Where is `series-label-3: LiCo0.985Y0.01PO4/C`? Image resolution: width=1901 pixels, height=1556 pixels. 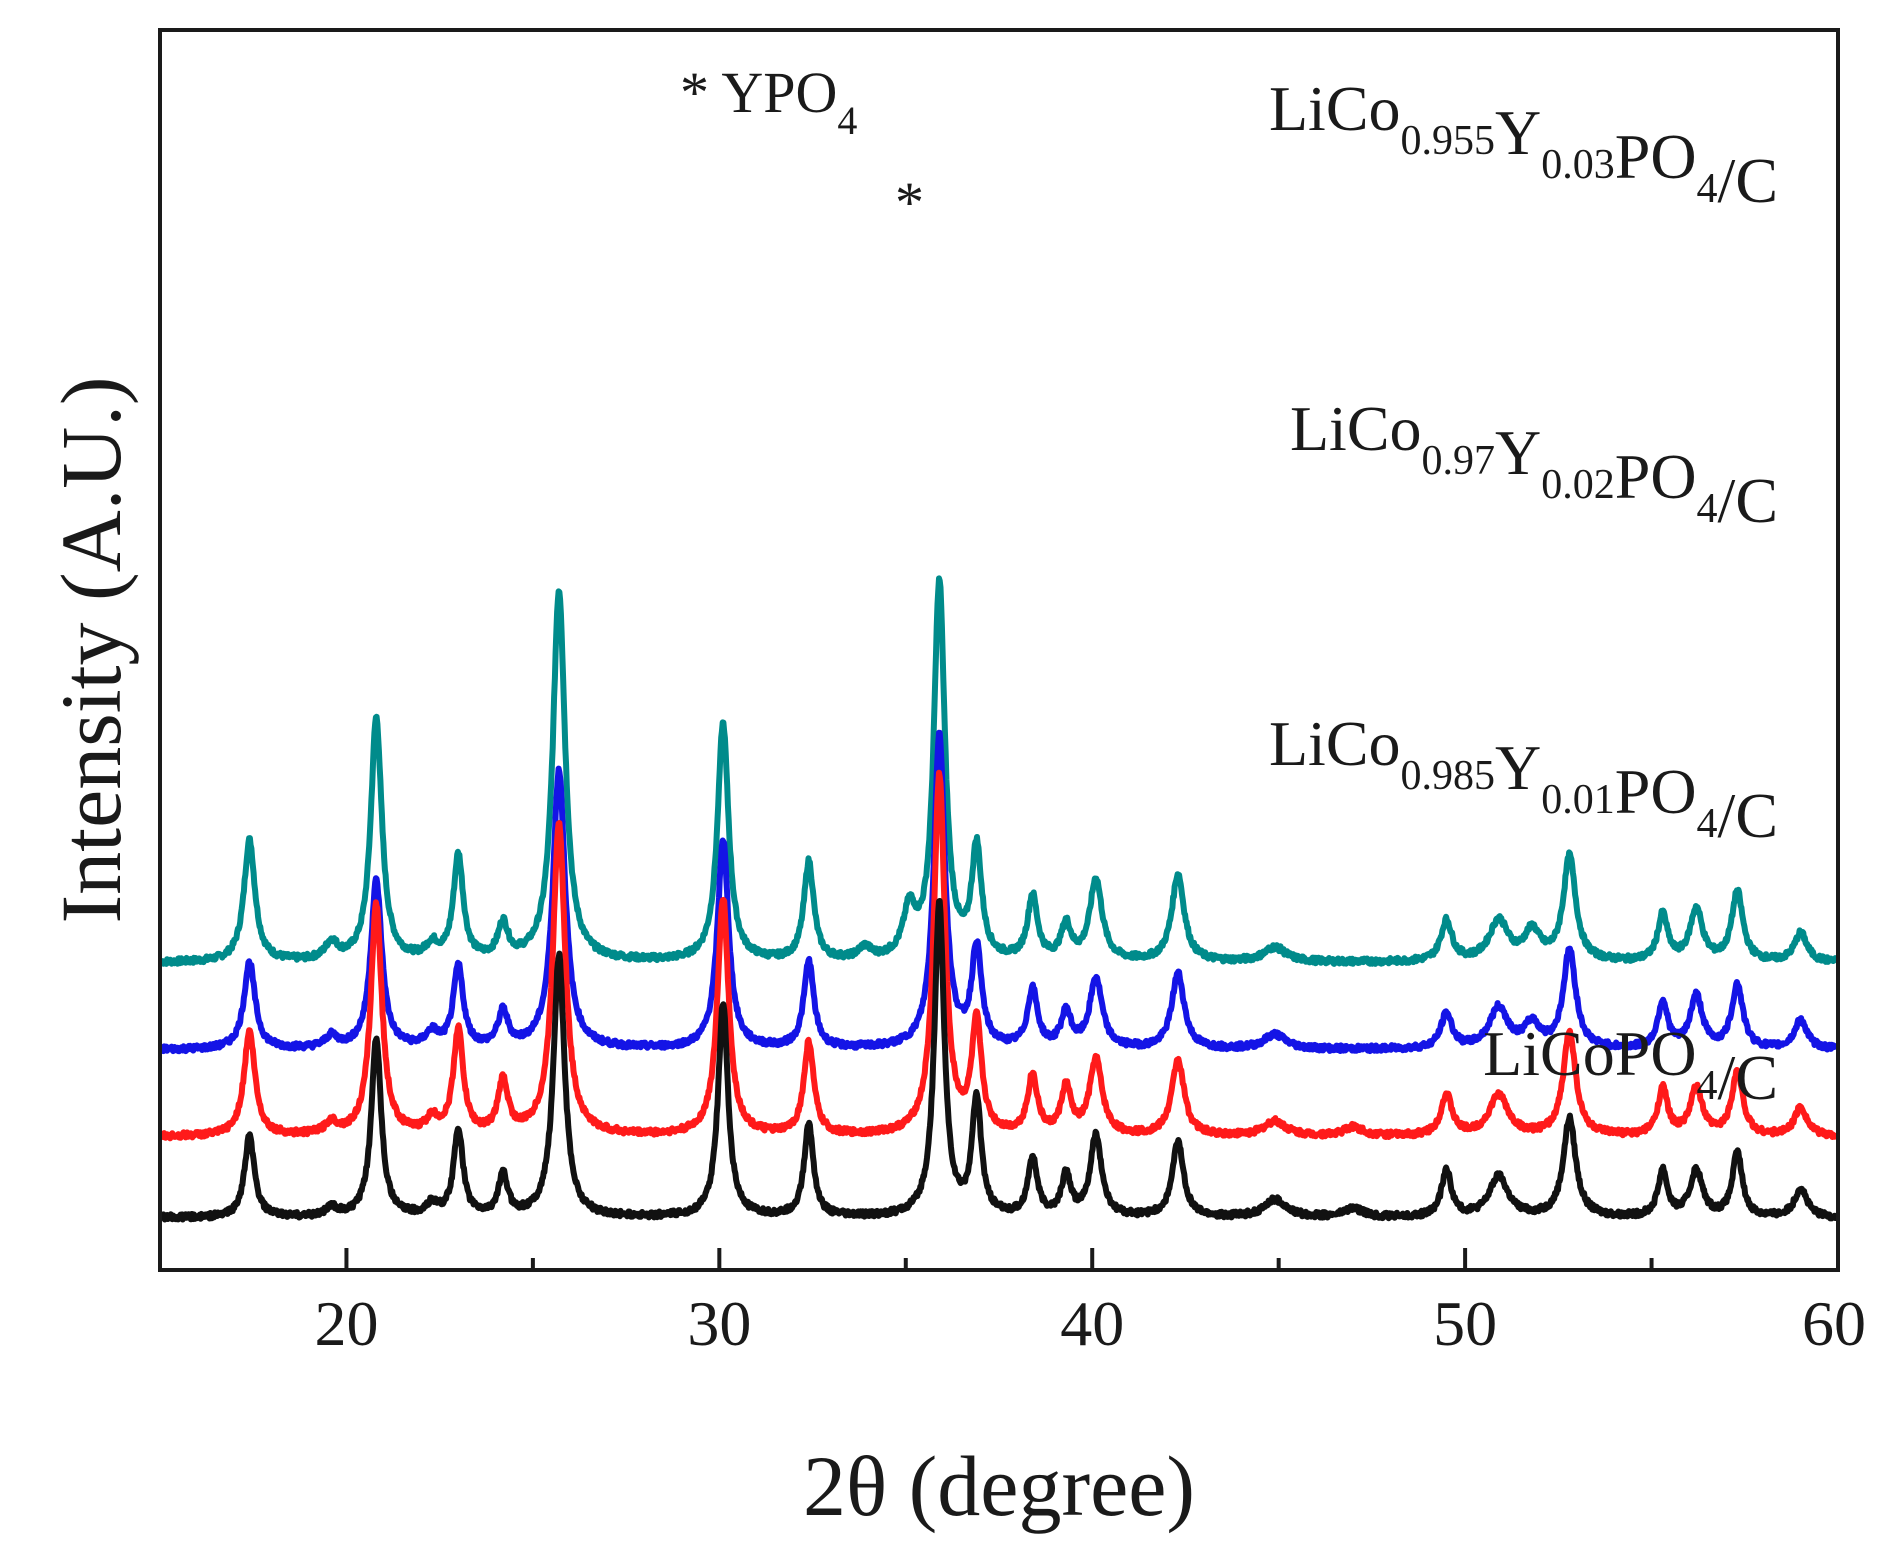
series-label-3: LiCo0.985Y0.01PO4/C is located at coordinates (1523, 779).